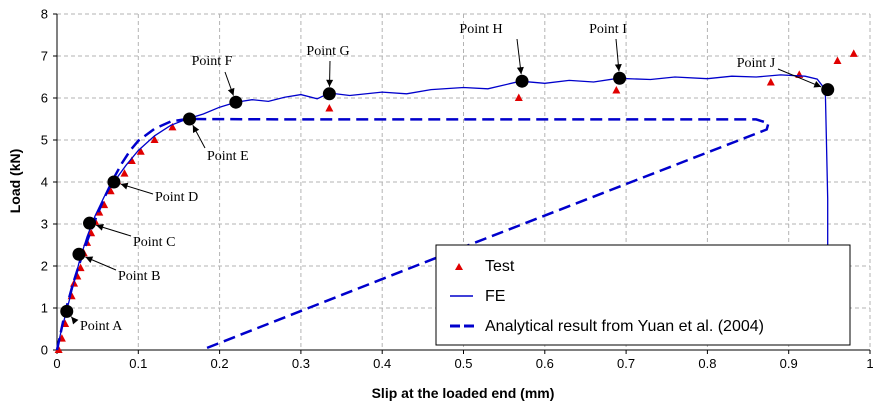 The width and height of the screenshot is (873, 410). What do you see at coordinates (89, 259) in the screenshot?
I see `point-b-arrowhead` at bounding box center [89, 259].